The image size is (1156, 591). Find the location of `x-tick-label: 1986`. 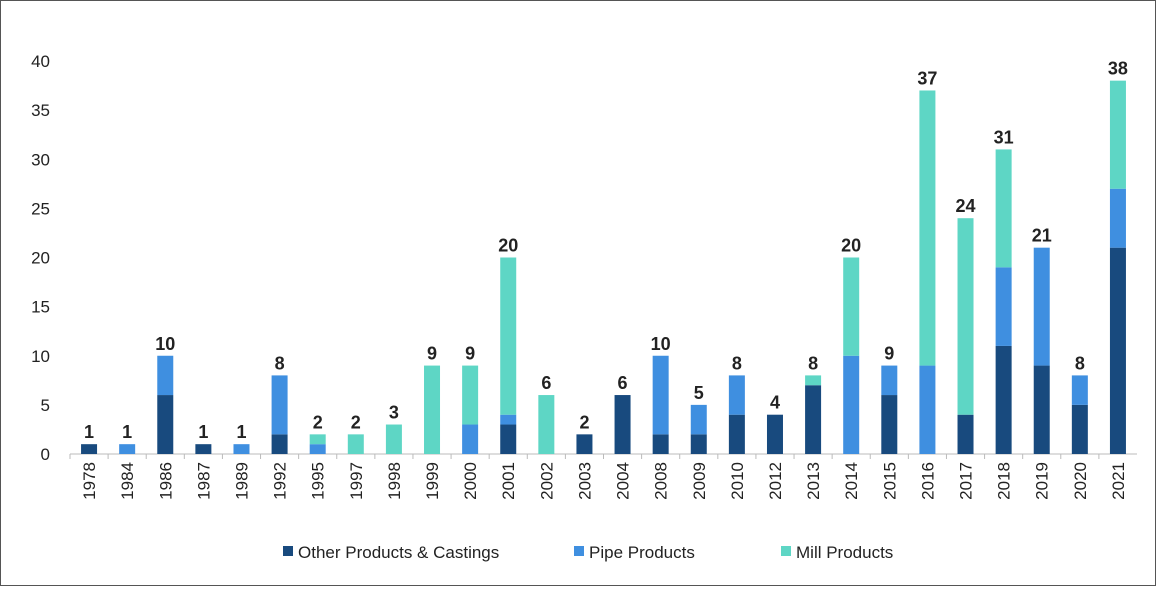

x-tick-label: 1986 is located at coordinates (165, 481).